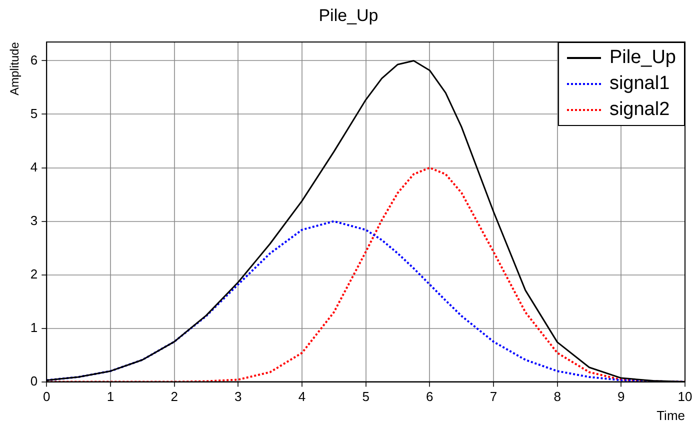  I want to click on x-tick-label: 5, so click(366, 396).